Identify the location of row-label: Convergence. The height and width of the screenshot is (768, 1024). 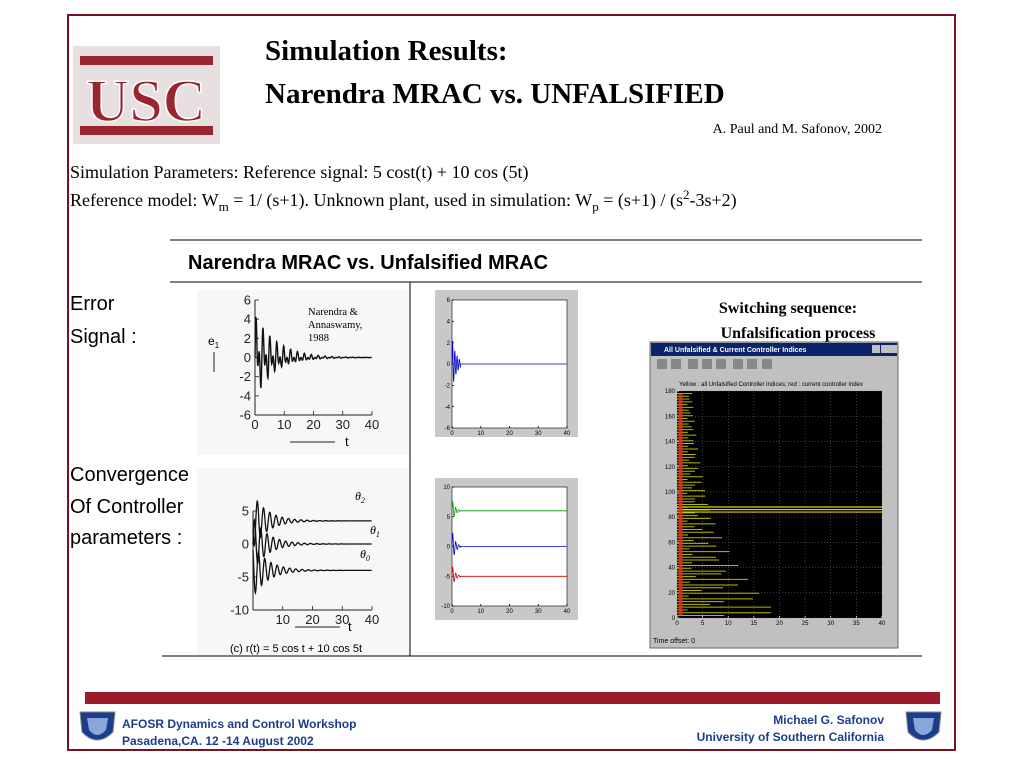
(129, 475).